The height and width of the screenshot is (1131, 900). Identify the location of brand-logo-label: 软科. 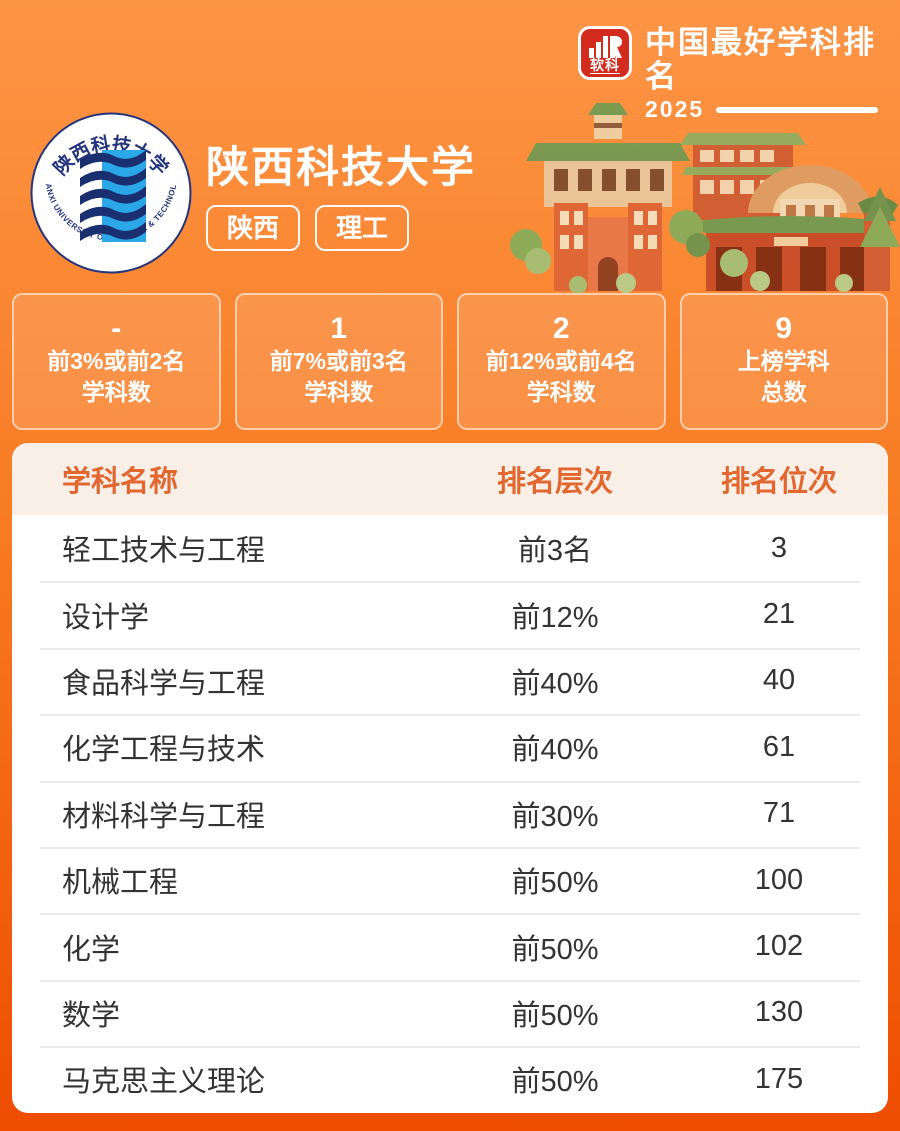
(605, 65).